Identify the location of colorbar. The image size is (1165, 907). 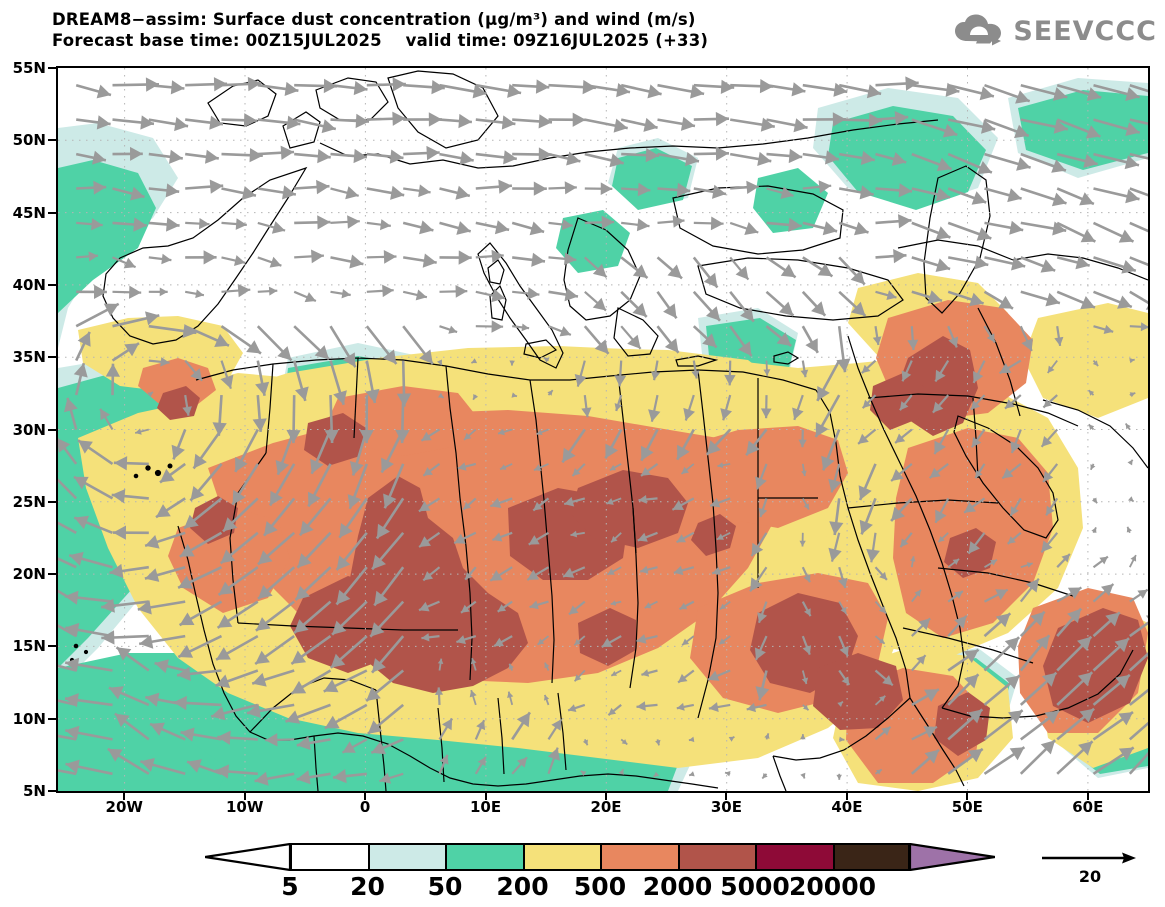
(600, 857).